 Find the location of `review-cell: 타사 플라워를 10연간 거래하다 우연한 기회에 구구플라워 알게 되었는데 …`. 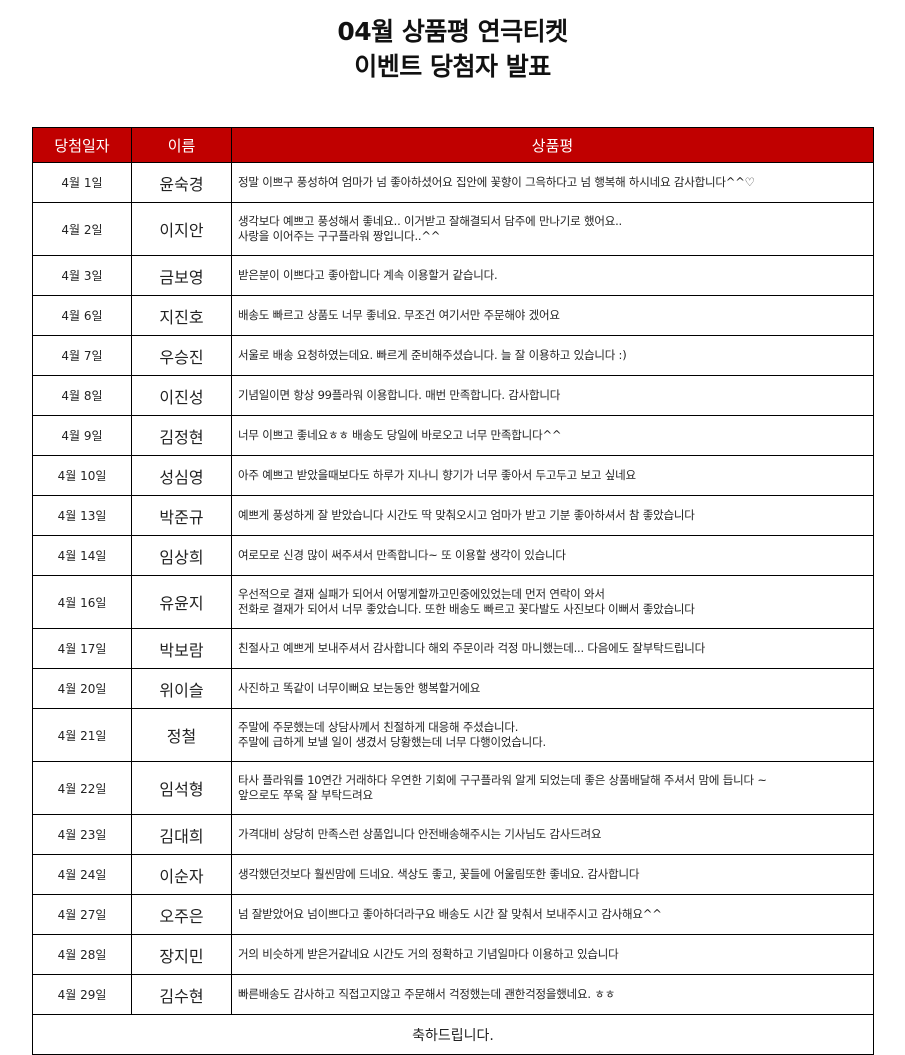

review-cell: 타사 플라워를 10연간 거래하다 우연한 기회에 구구플라워 알게 되었는데 … is located at coordinates (552, 788).